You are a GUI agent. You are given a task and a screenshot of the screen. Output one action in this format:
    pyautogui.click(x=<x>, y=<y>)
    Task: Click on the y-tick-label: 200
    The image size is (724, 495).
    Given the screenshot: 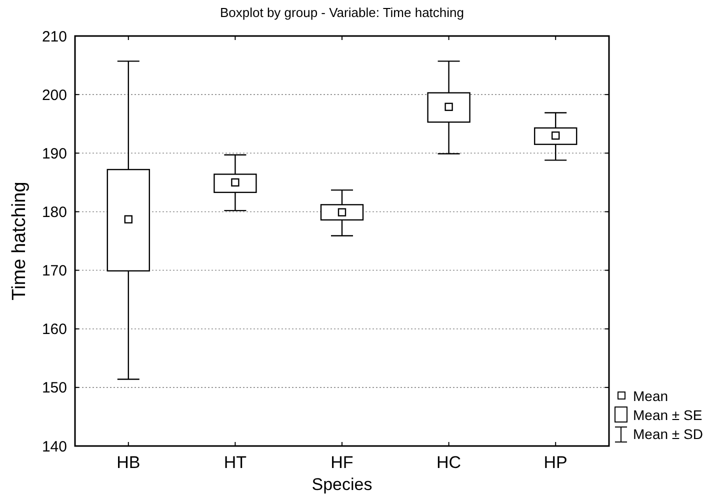 What is the action you would take?
    pyautogui.click(x=54, y=95)
    